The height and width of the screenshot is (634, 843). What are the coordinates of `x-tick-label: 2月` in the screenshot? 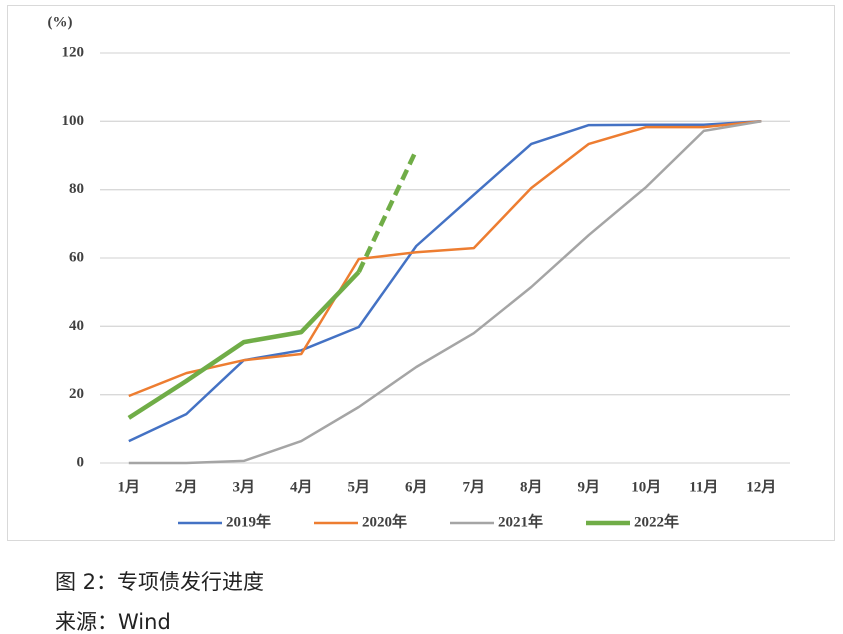 It's located at (186, 486).